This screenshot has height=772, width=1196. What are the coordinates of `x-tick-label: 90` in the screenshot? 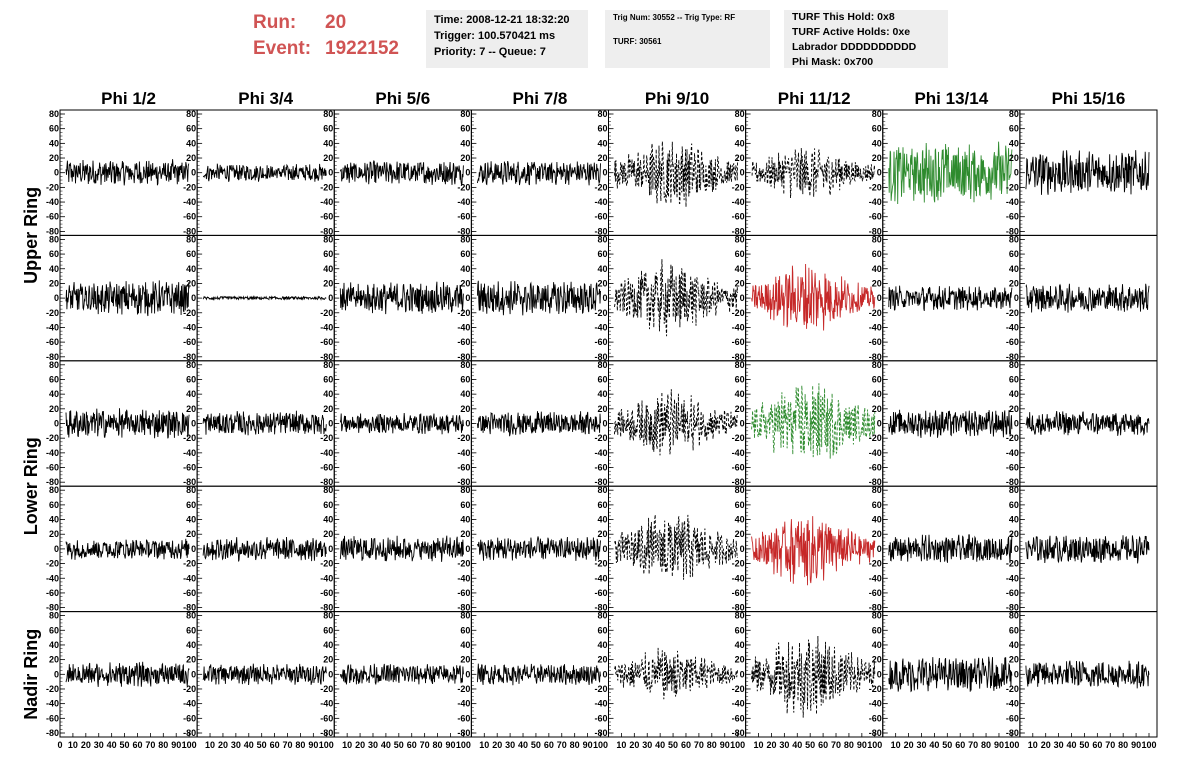 It's located at (588, 745).